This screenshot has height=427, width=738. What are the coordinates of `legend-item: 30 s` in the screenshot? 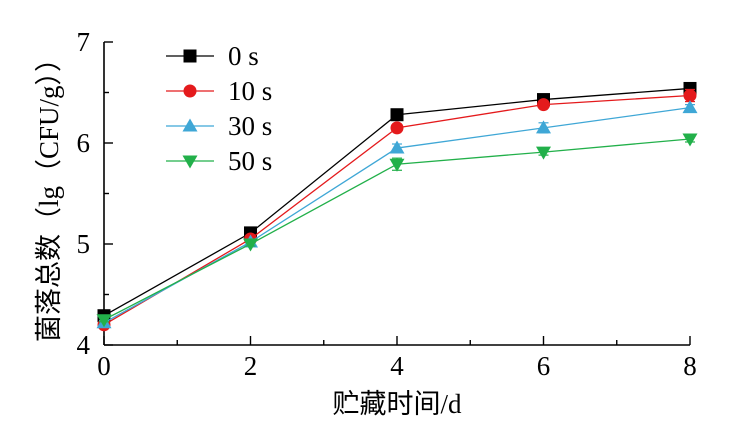 It's located at (219, 126).